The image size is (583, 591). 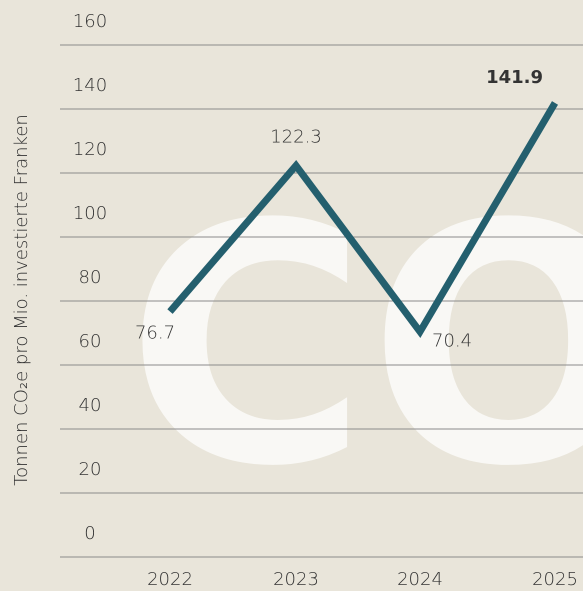 What do you see at coordinates (90, 213) in the screenshot?
I see `y-tick-label: 100` at bounding box center [90, 213].